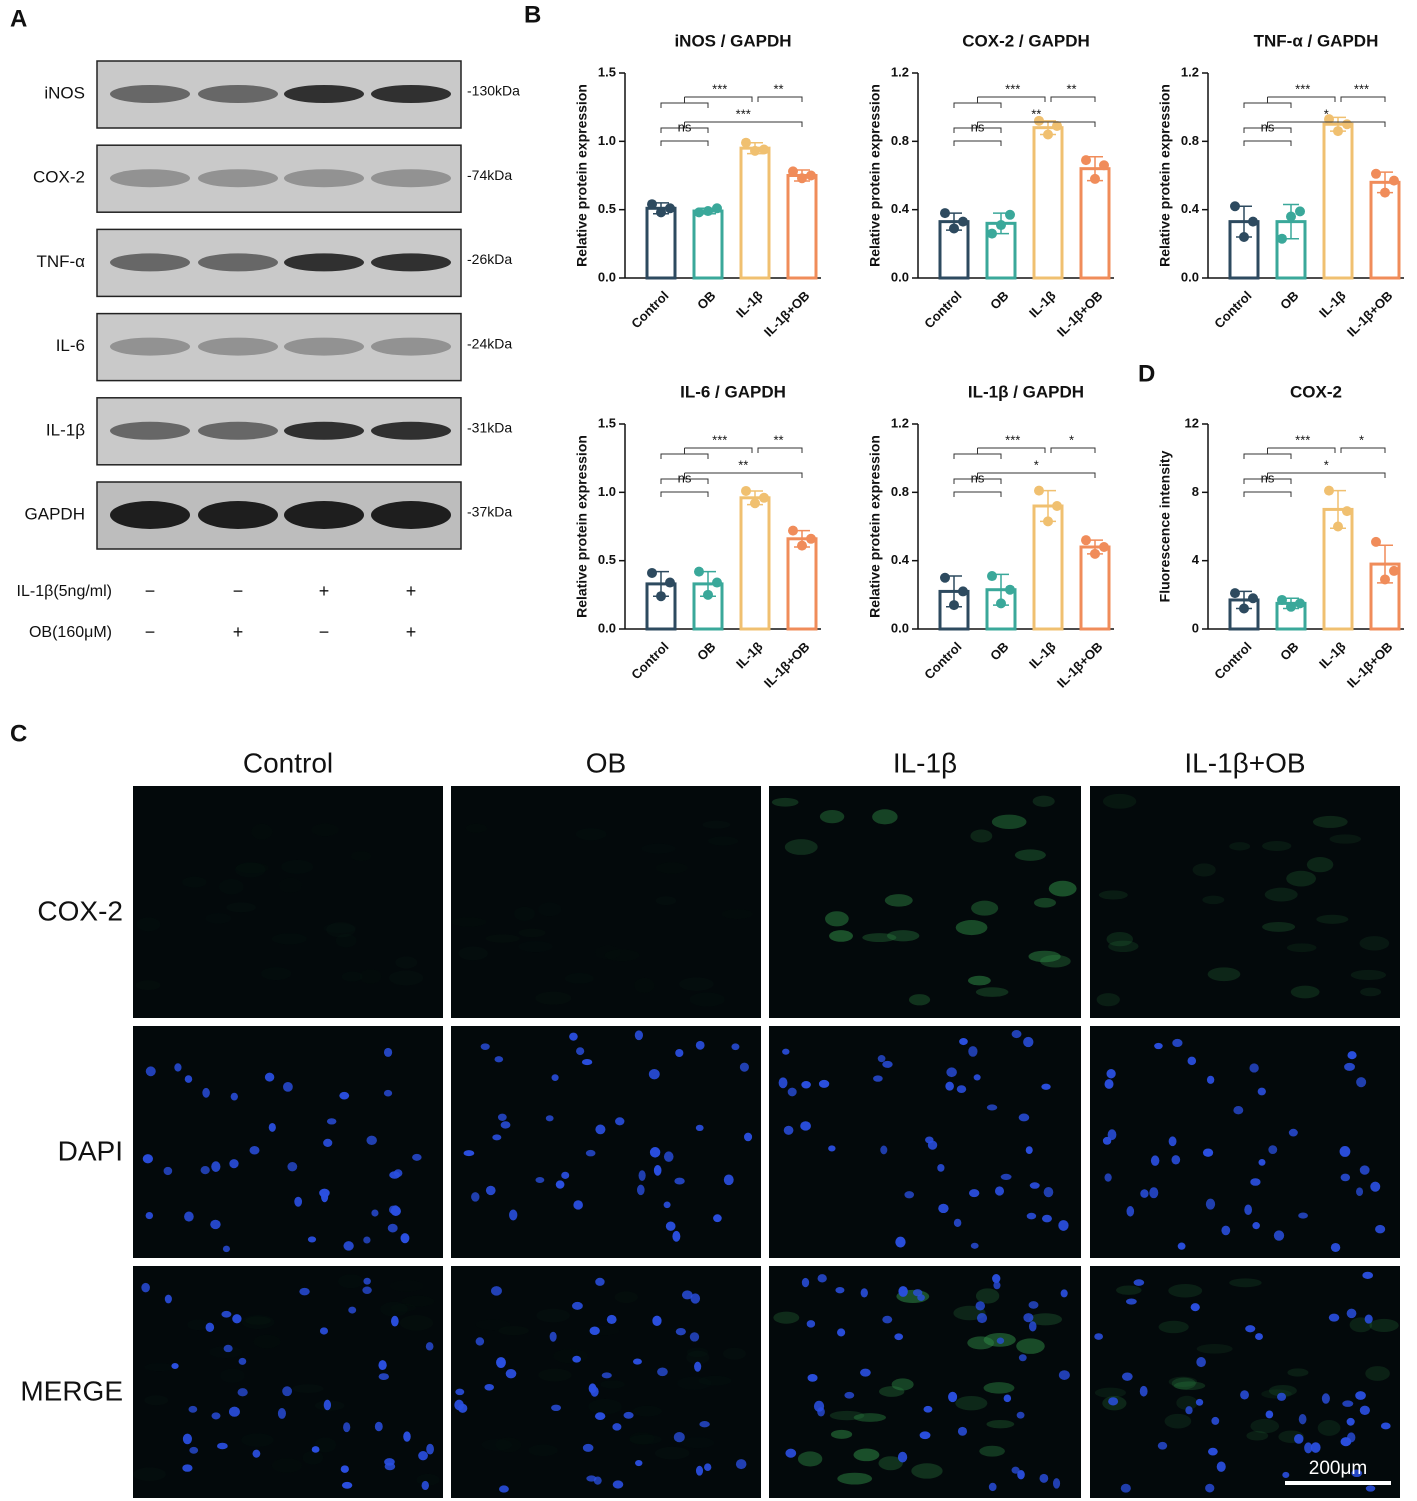 This screenshot has width=1417, height=1501. I want to click on bar, so click(1095, 588).